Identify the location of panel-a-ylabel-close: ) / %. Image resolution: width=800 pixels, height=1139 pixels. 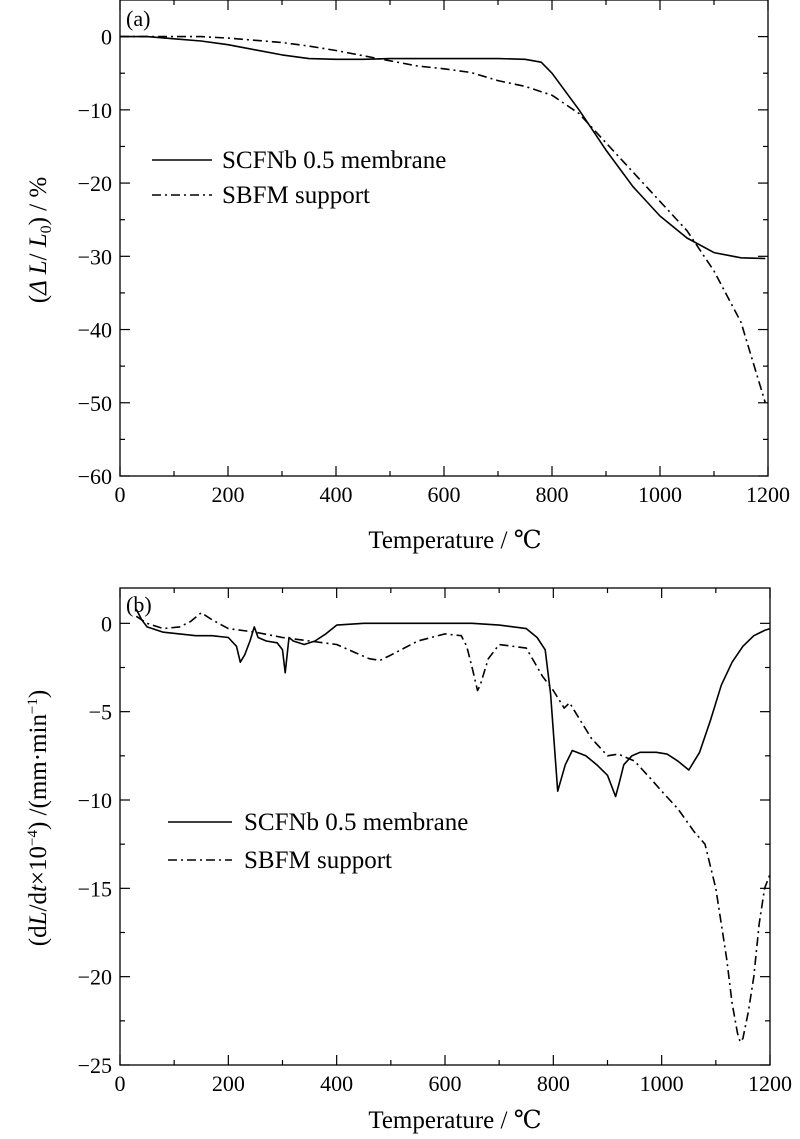
(38, 201).